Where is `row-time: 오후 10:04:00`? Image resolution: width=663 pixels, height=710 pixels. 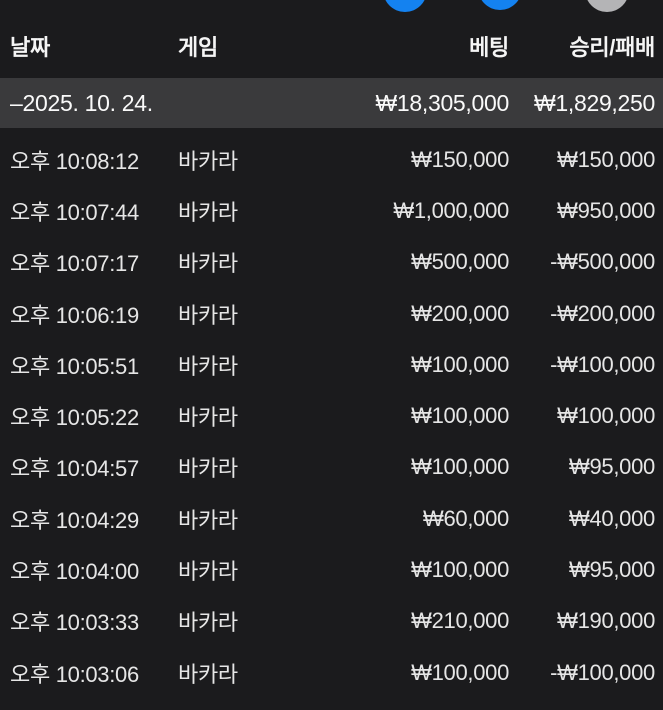 row-time: 오후 10:04:00 is located at coordinates (74, 572).